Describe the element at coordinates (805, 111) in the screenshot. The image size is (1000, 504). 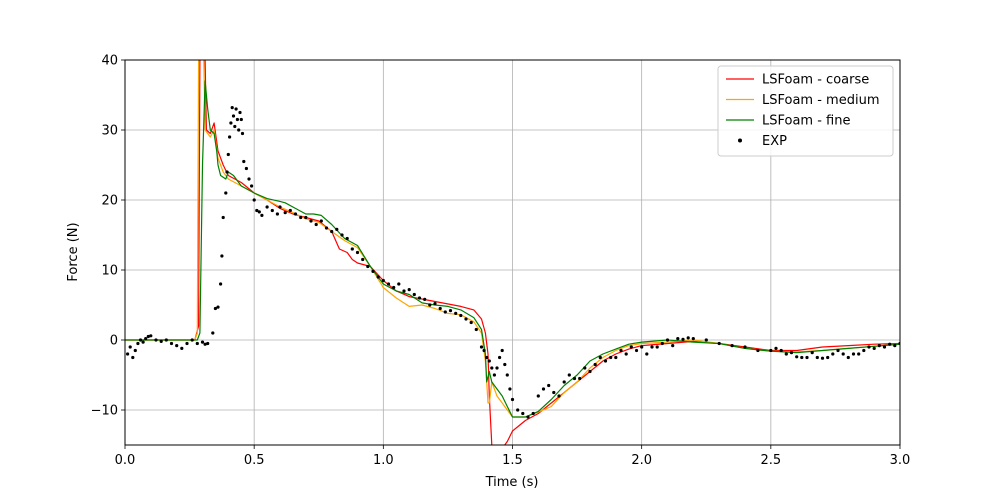
I see `legend-box` at that location.